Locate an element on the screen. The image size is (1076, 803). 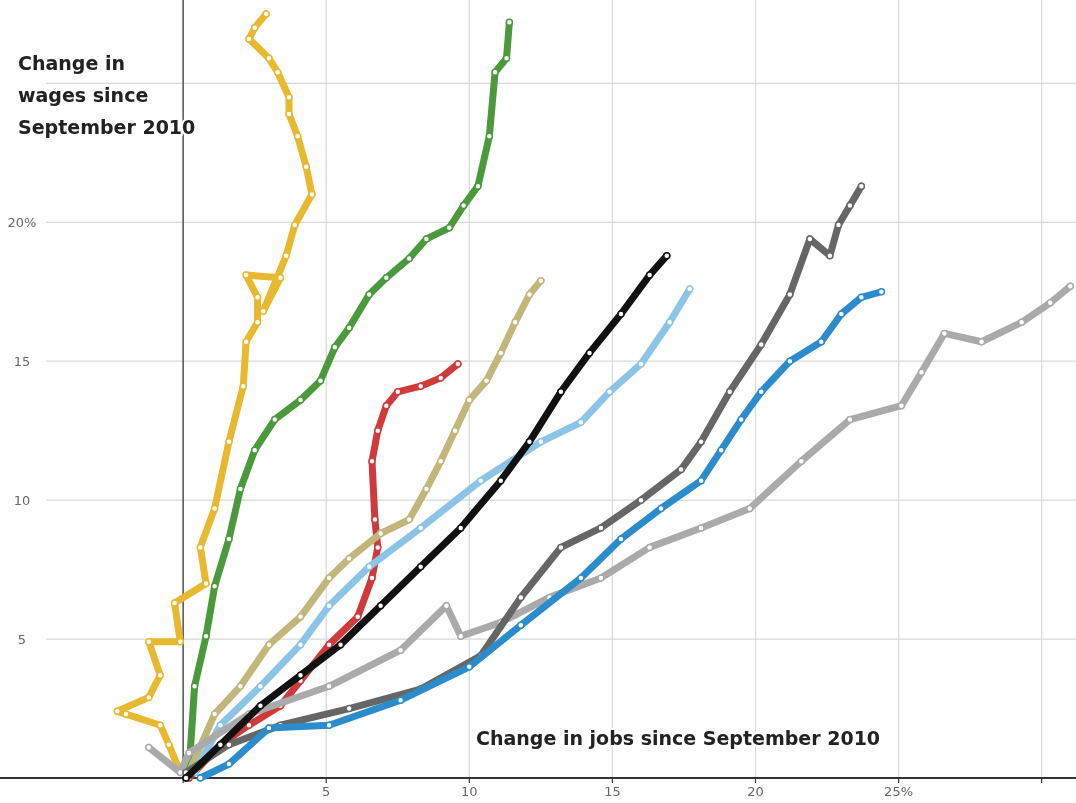
x-tick-label: 20 is located at coordinates (755, 791).